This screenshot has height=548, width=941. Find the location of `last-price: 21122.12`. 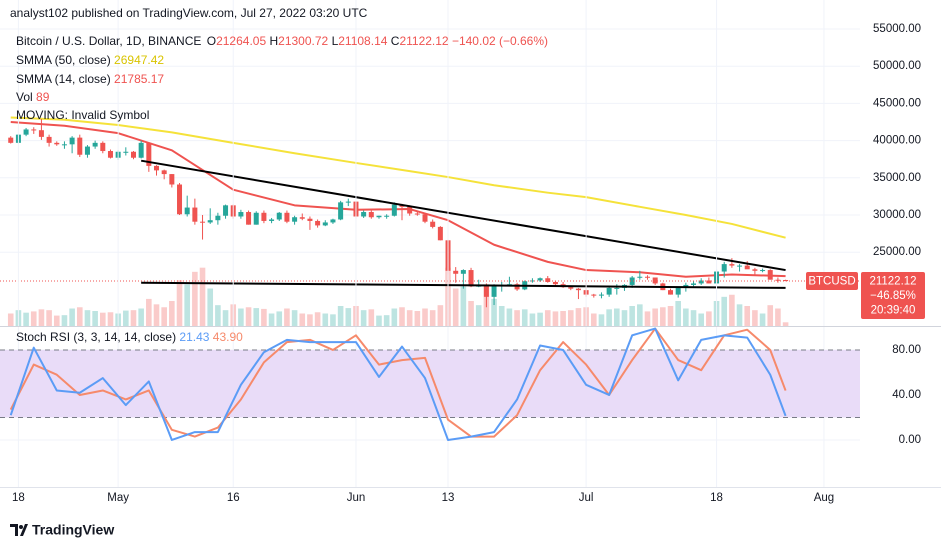

last-price: 21122.12 is located at coordinates (892, 282).